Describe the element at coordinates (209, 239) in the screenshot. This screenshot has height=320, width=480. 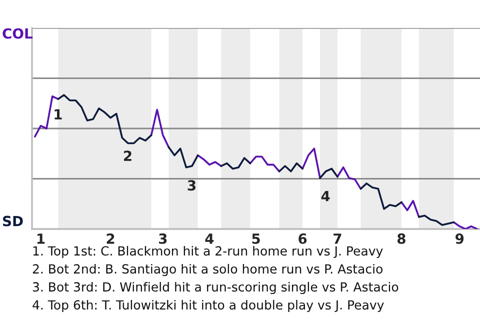
I see `x-tick-label: 4` at that location.